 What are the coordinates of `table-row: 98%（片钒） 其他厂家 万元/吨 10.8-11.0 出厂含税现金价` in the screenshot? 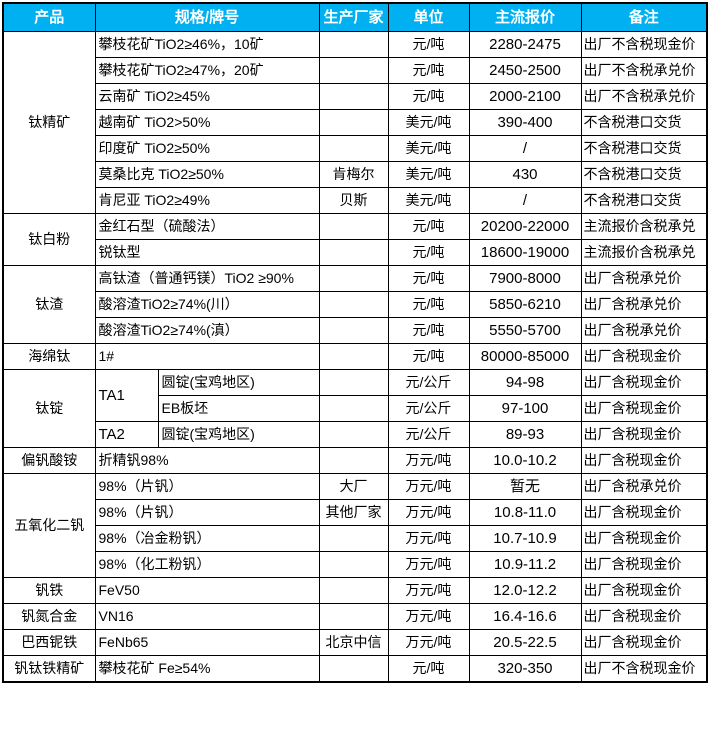 It's located at (355, 512).